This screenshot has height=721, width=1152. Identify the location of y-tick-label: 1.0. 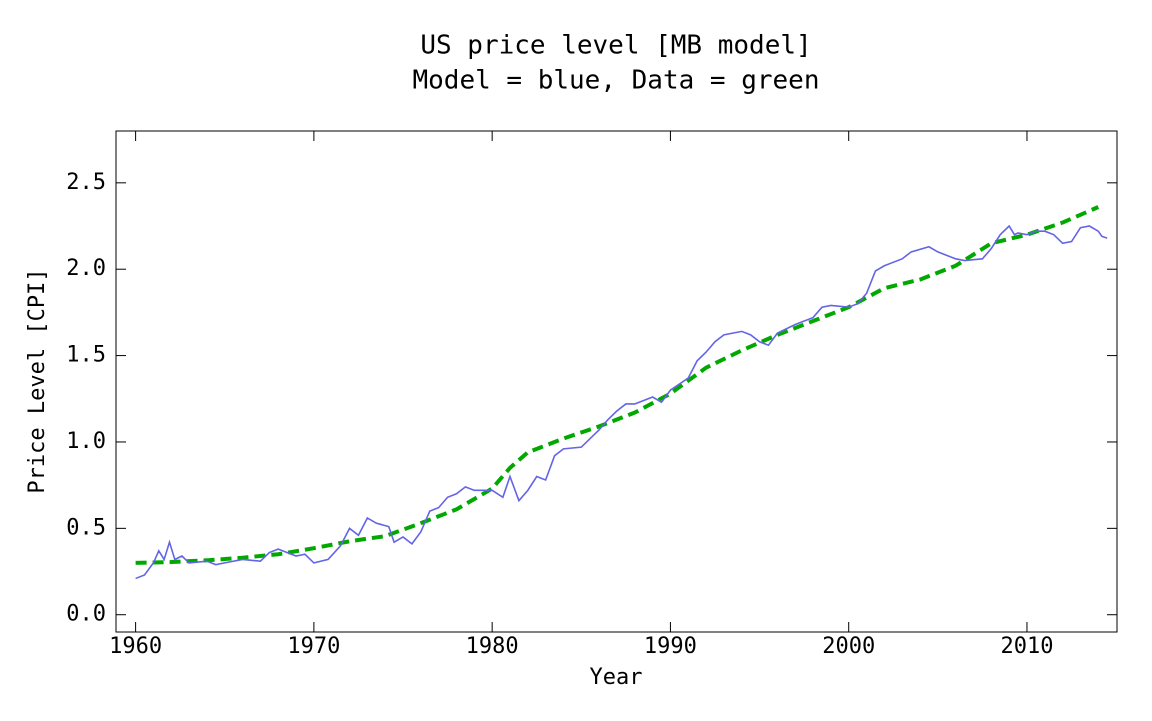
(86, 441).